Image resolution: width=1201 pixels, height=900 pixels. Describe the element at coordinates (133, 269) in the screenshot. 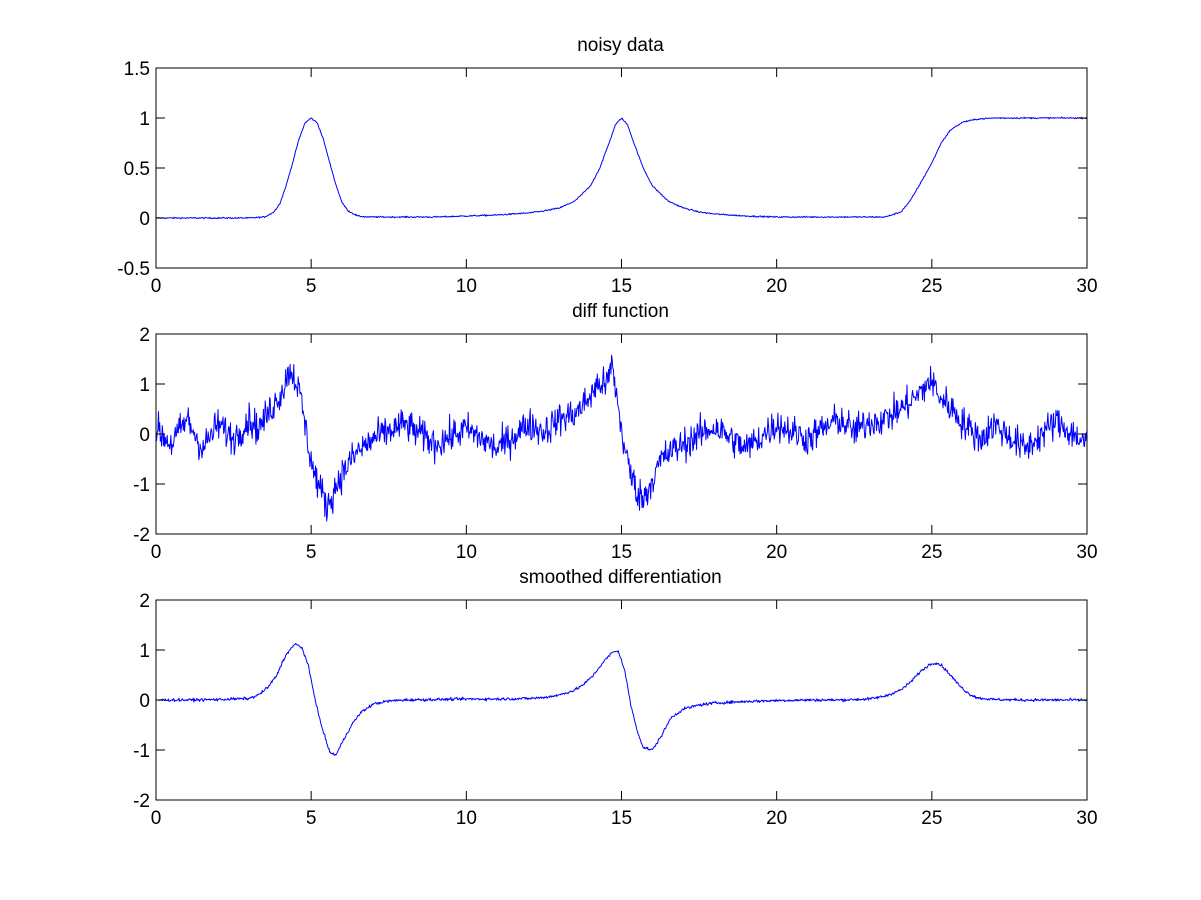

I see `y-tick-label: -0.5` at that location.